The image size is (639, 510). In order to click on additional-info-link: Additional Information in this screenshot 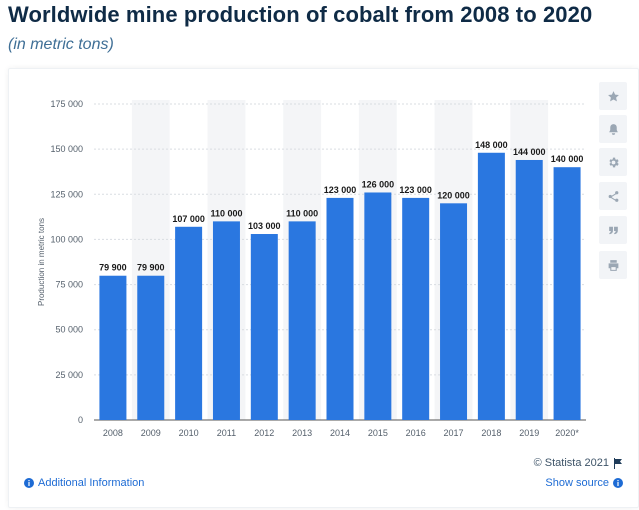, I will do `click(84, 483)`.